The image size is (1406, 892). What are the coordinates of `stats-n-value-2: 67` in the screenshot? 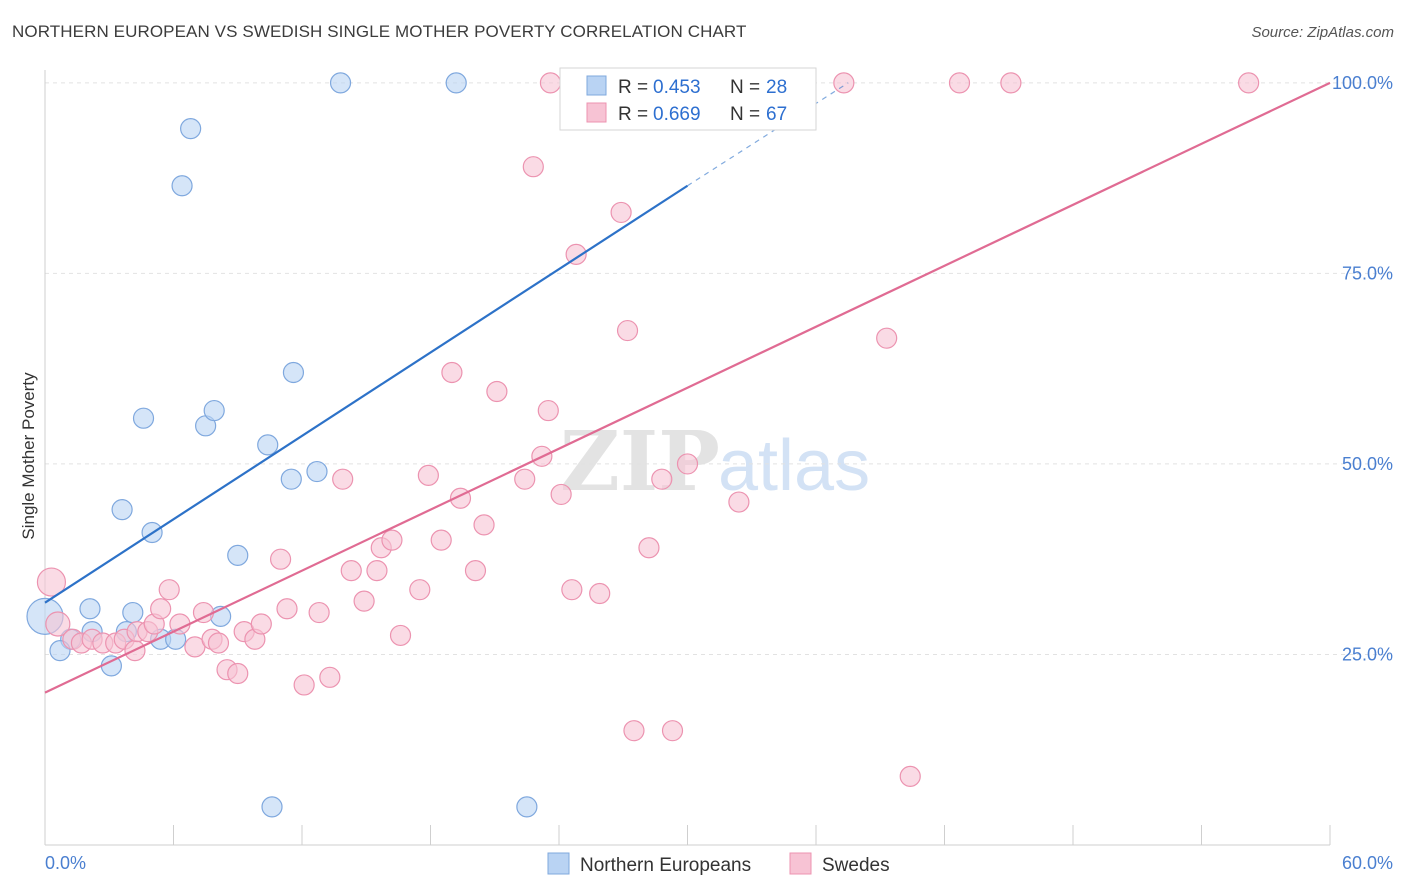 It's located at (776, 114).